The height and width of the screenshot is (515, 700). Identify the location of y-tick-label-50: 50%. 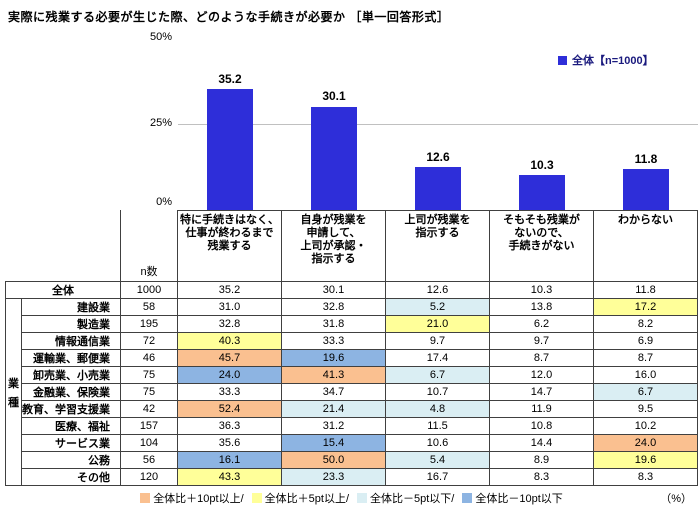
(160, 37).